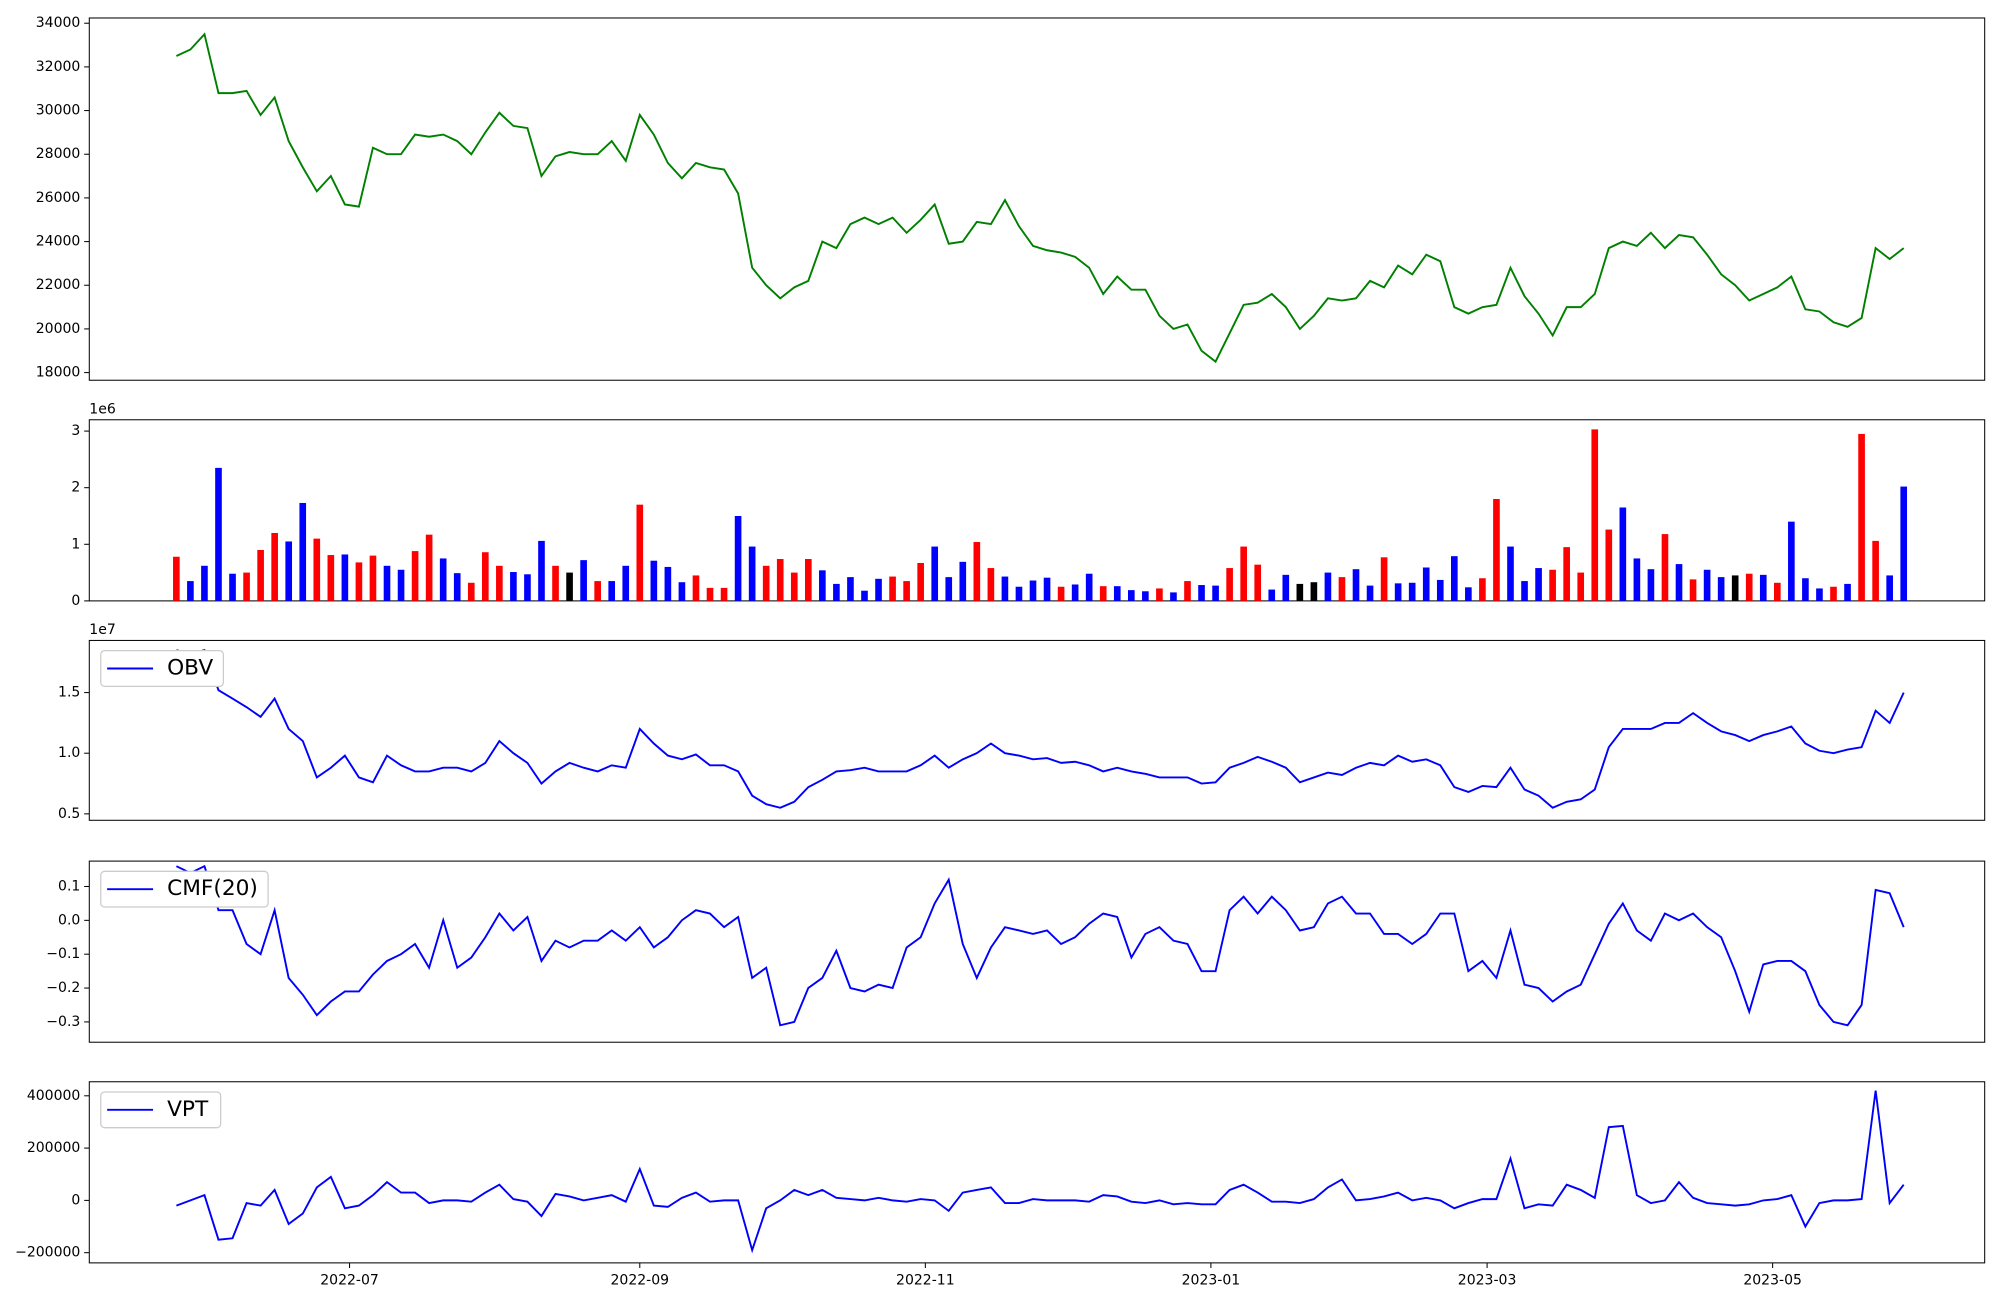 This screenshot has height=1300, width=2000. Describe the element at coordinates (58, 154) in the screenshot. I see `y-tick-label: 28000` at that location.